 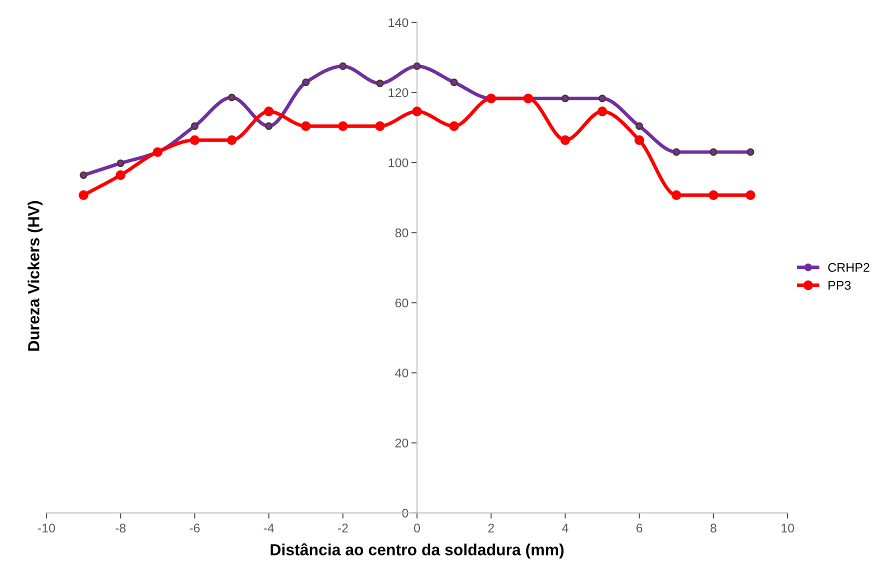 What do you see at coordinates (565, 528) in the screenshot?
I see `x-tick-label: 4` at bounding box center [565, 528].